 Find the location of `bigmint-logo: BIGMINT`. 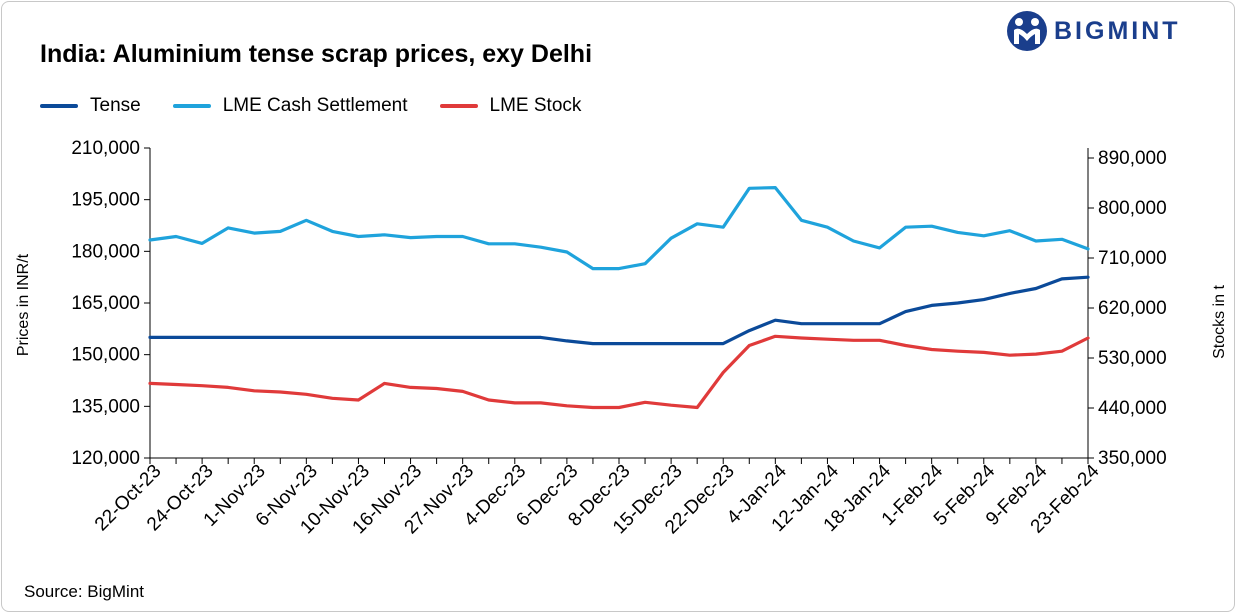

bigmint-logo: BIGMINT is located at coordinates (1093, 31).